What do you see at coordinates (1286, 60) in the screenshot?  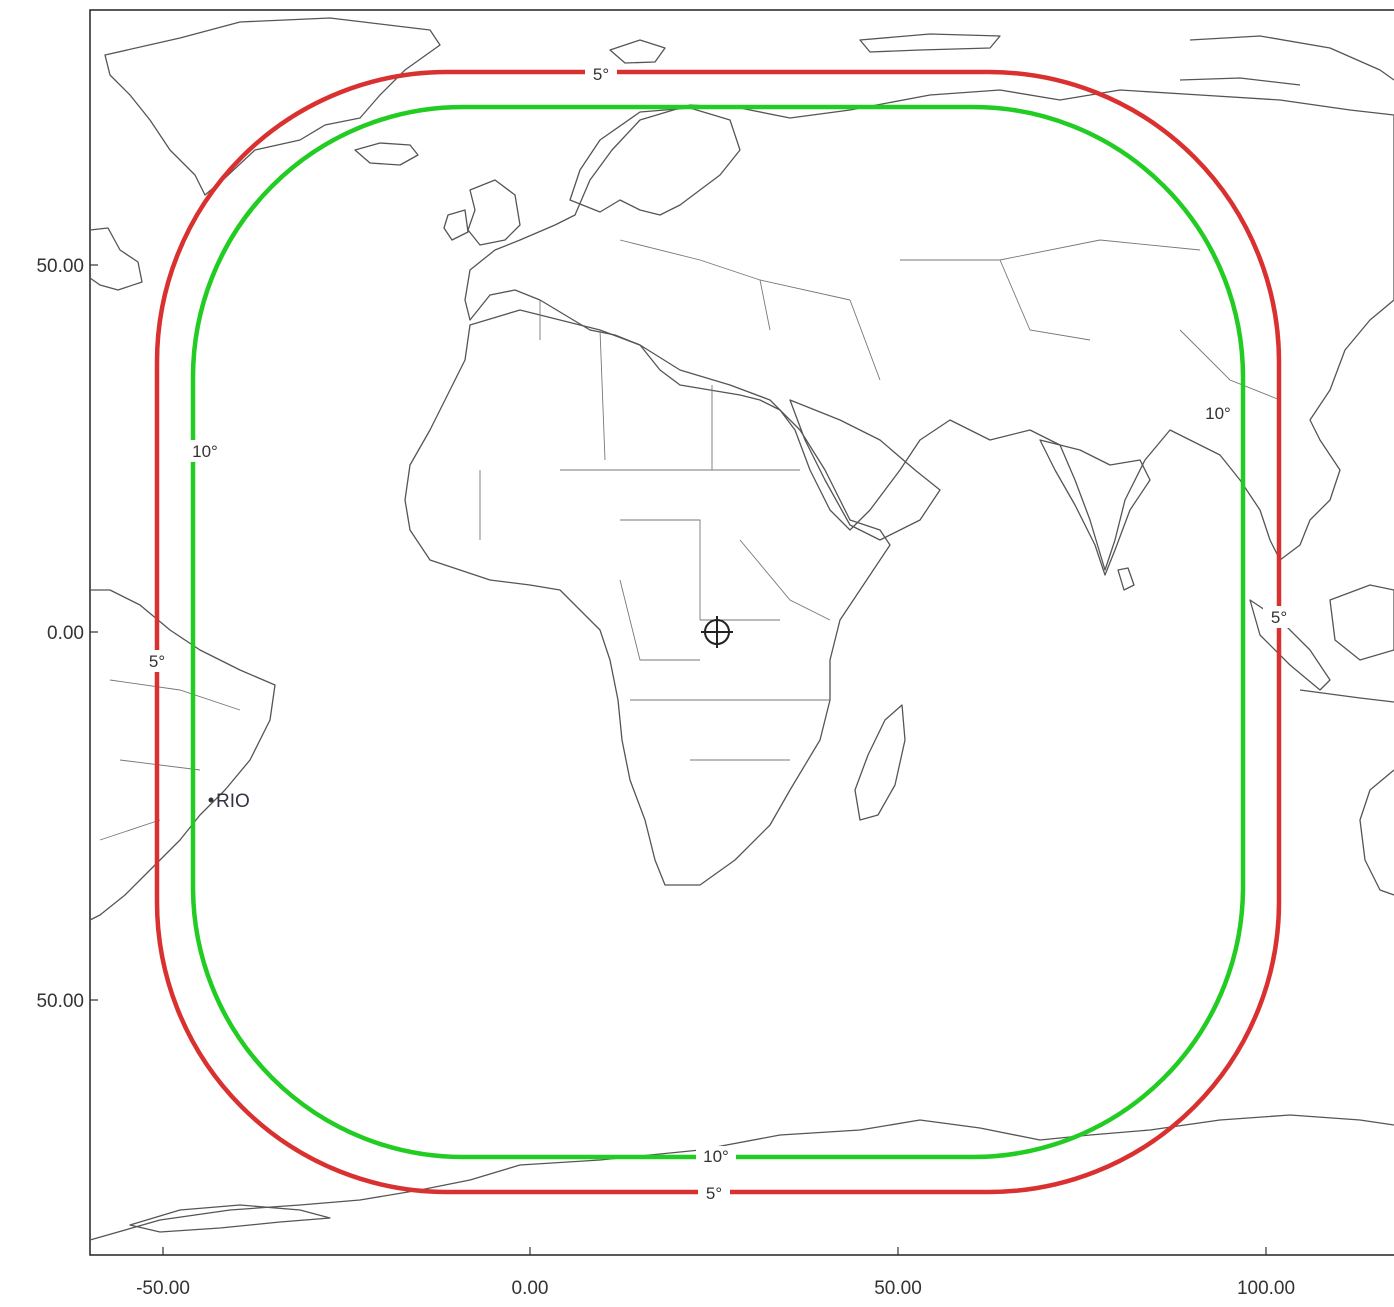 I see `landmass-arctic-siberia` at bounding box center [1286, 60].